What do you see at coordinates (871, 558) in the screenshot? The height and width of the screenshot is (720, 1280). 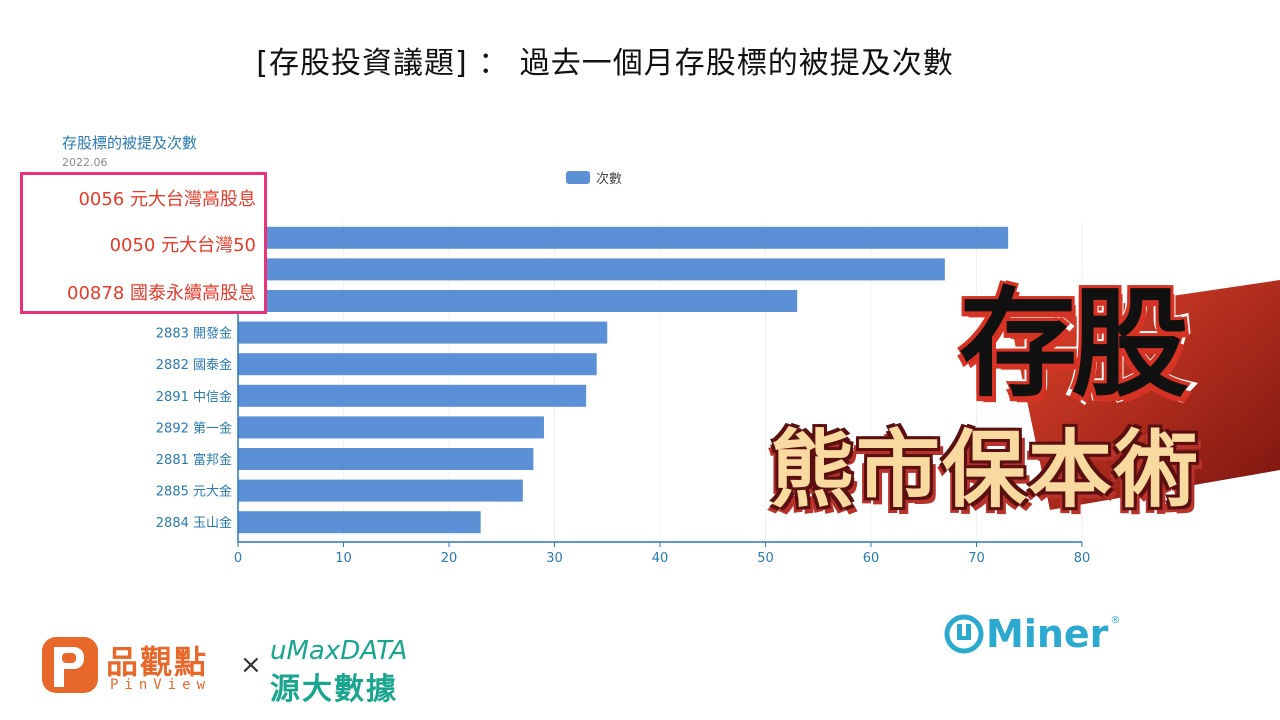 I see `x-tick-label: 60` at bounding box center [871, 558].